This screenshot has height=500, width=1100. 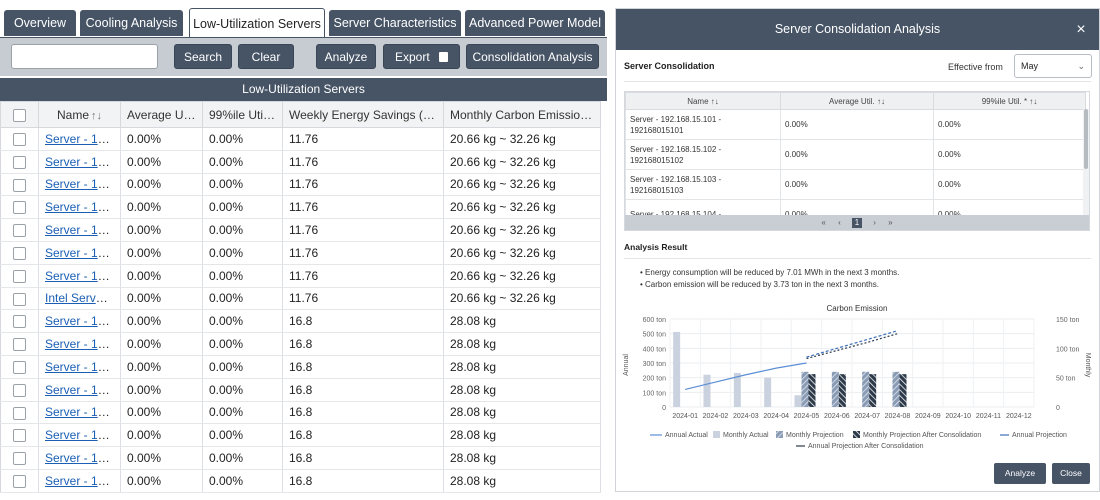 What do you see at coordinates (421, 56) in the screenshot?
I see `export-button: Export` at bounding box center [421, 56].